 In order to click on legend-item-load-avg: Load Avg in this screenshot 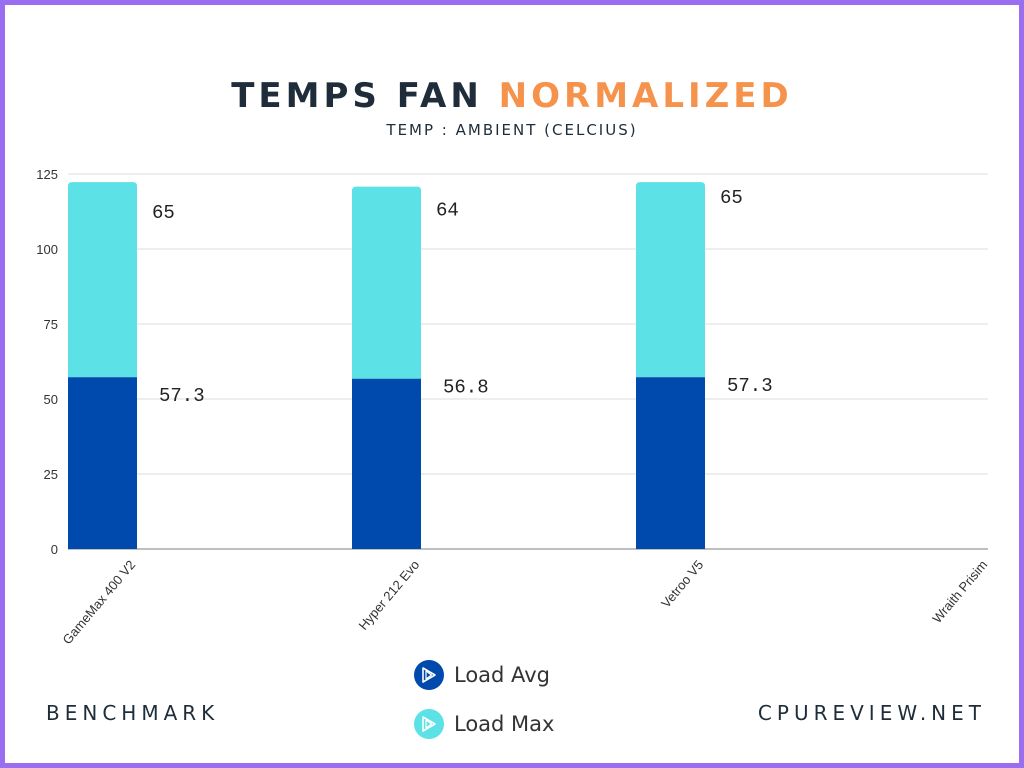, I will do `click(482, 675)`.